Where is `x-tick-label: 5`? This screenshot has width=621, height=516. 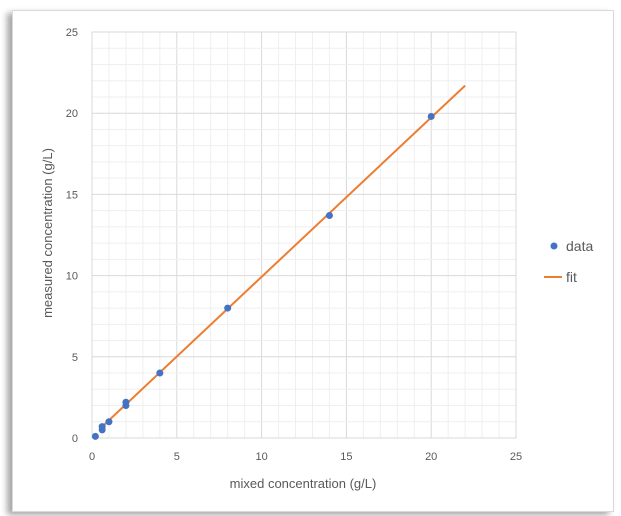 x-tick-label: 5 is located at coordinates (177, 457).